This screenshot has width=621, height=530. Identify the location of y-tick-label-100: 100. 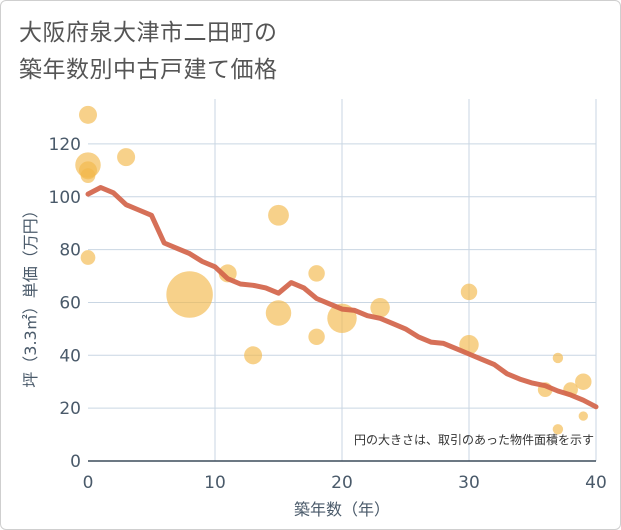
(65, 198).